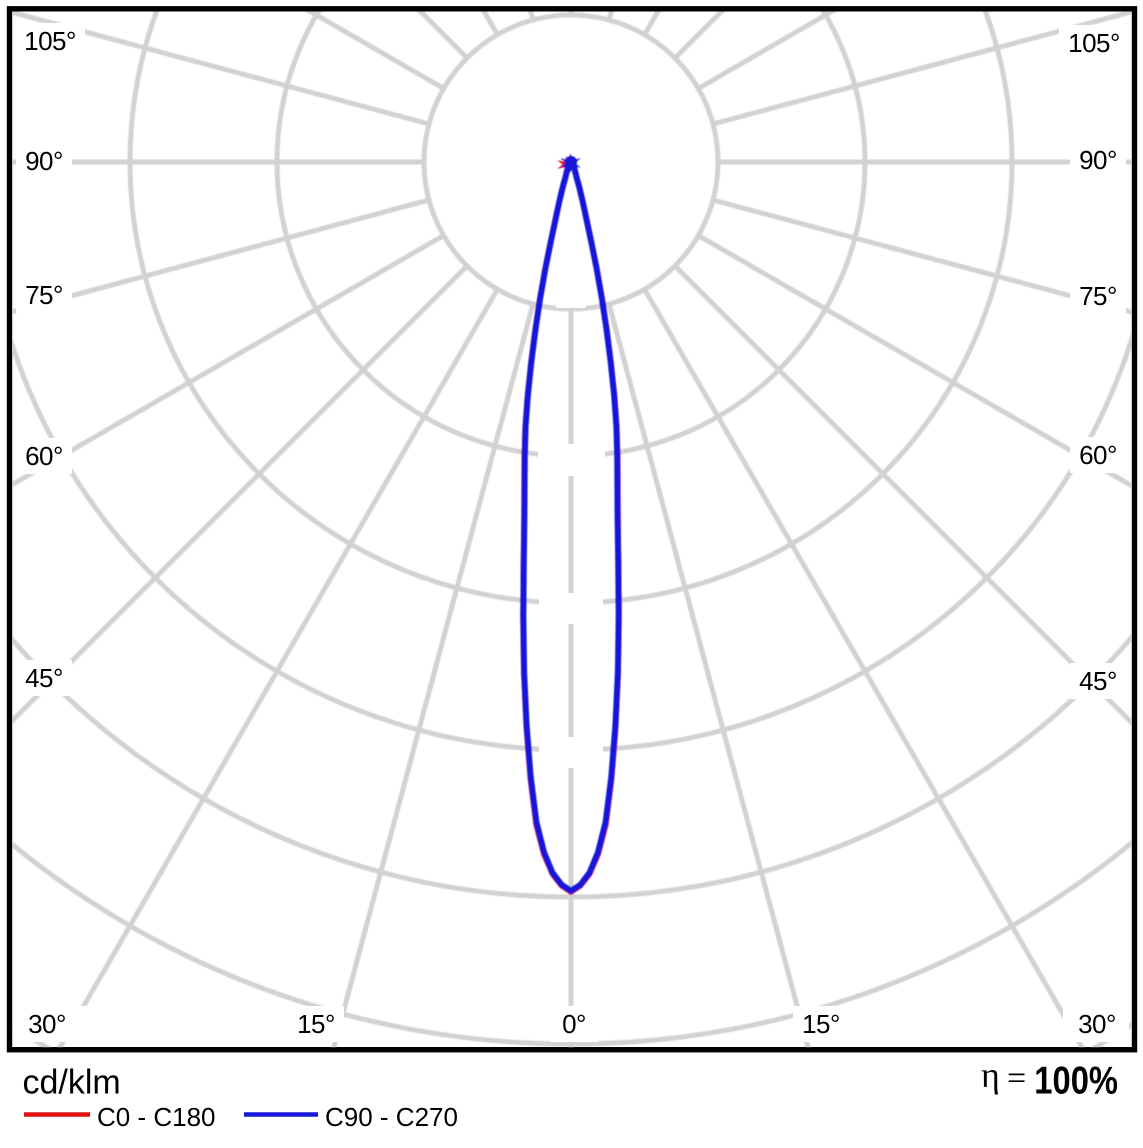  What do you see at coordinates (391, 1117) in the screenshot?
I see `svg-text: C90 - C270` at bounding box center [391, 1117].